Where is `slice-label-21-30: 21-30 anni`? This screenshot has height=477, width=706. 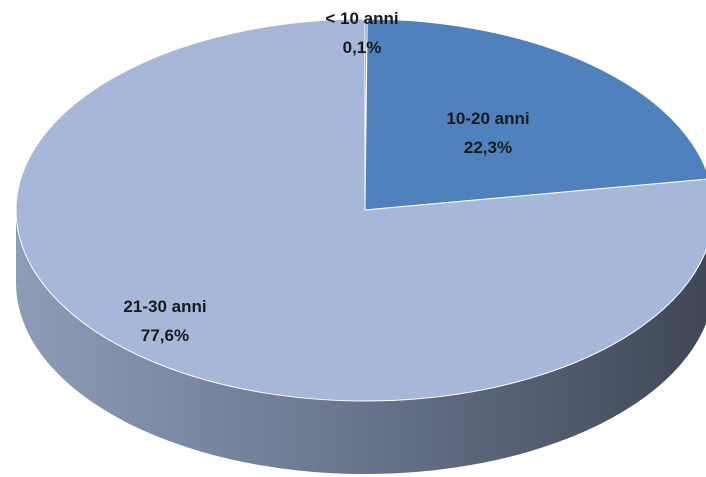
slice-label-21-30: 21-30 anni is located at coordinates (164, 306).